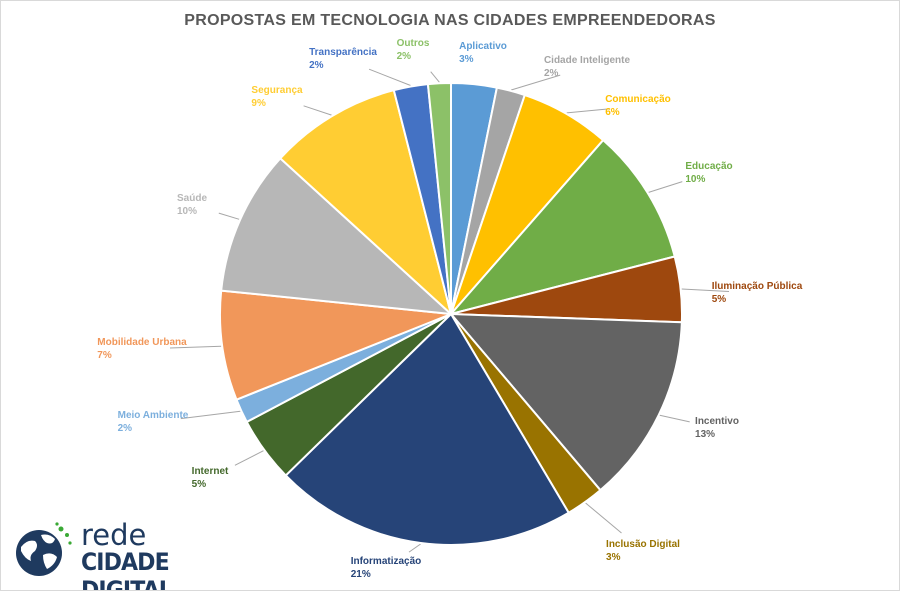  I want to click on data-label-name: Cidade Inteligente, so click(587, 60).